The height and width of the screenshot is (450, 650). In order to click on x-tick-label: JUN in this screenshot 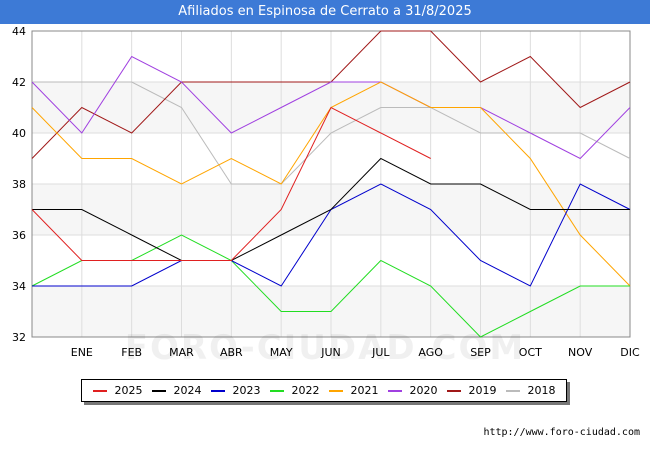, I will do `click(330, 352)`.